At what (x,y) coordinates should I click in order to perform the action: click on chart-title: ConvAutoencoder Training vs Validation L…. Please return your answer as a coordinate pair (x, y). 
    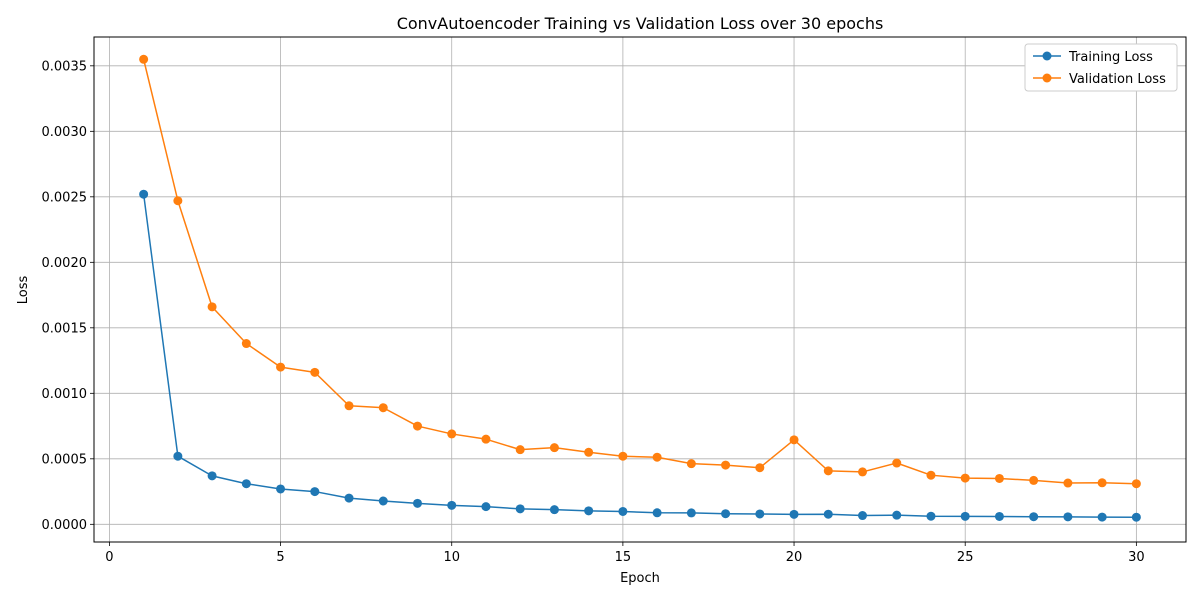
    Looking at the image, I should click on (640, 23).